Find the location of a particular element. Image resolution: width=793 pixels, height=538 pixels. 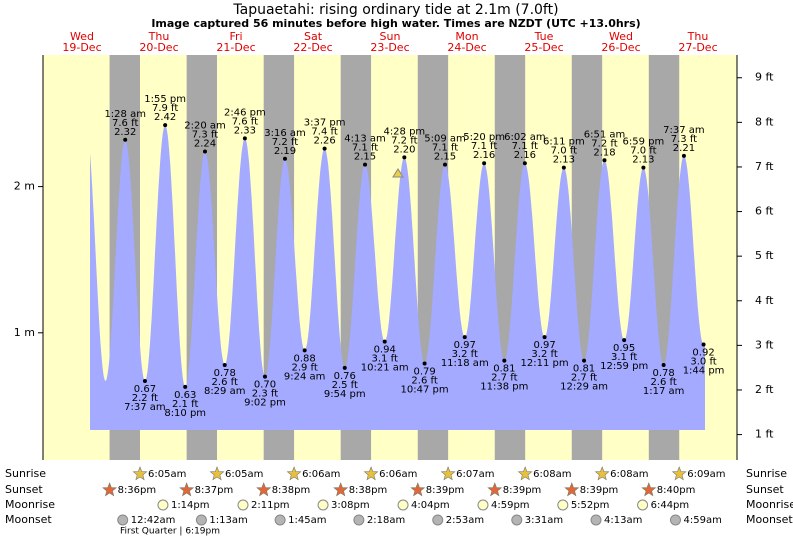

row-label: Sunset is located at coordinates (765, 489).